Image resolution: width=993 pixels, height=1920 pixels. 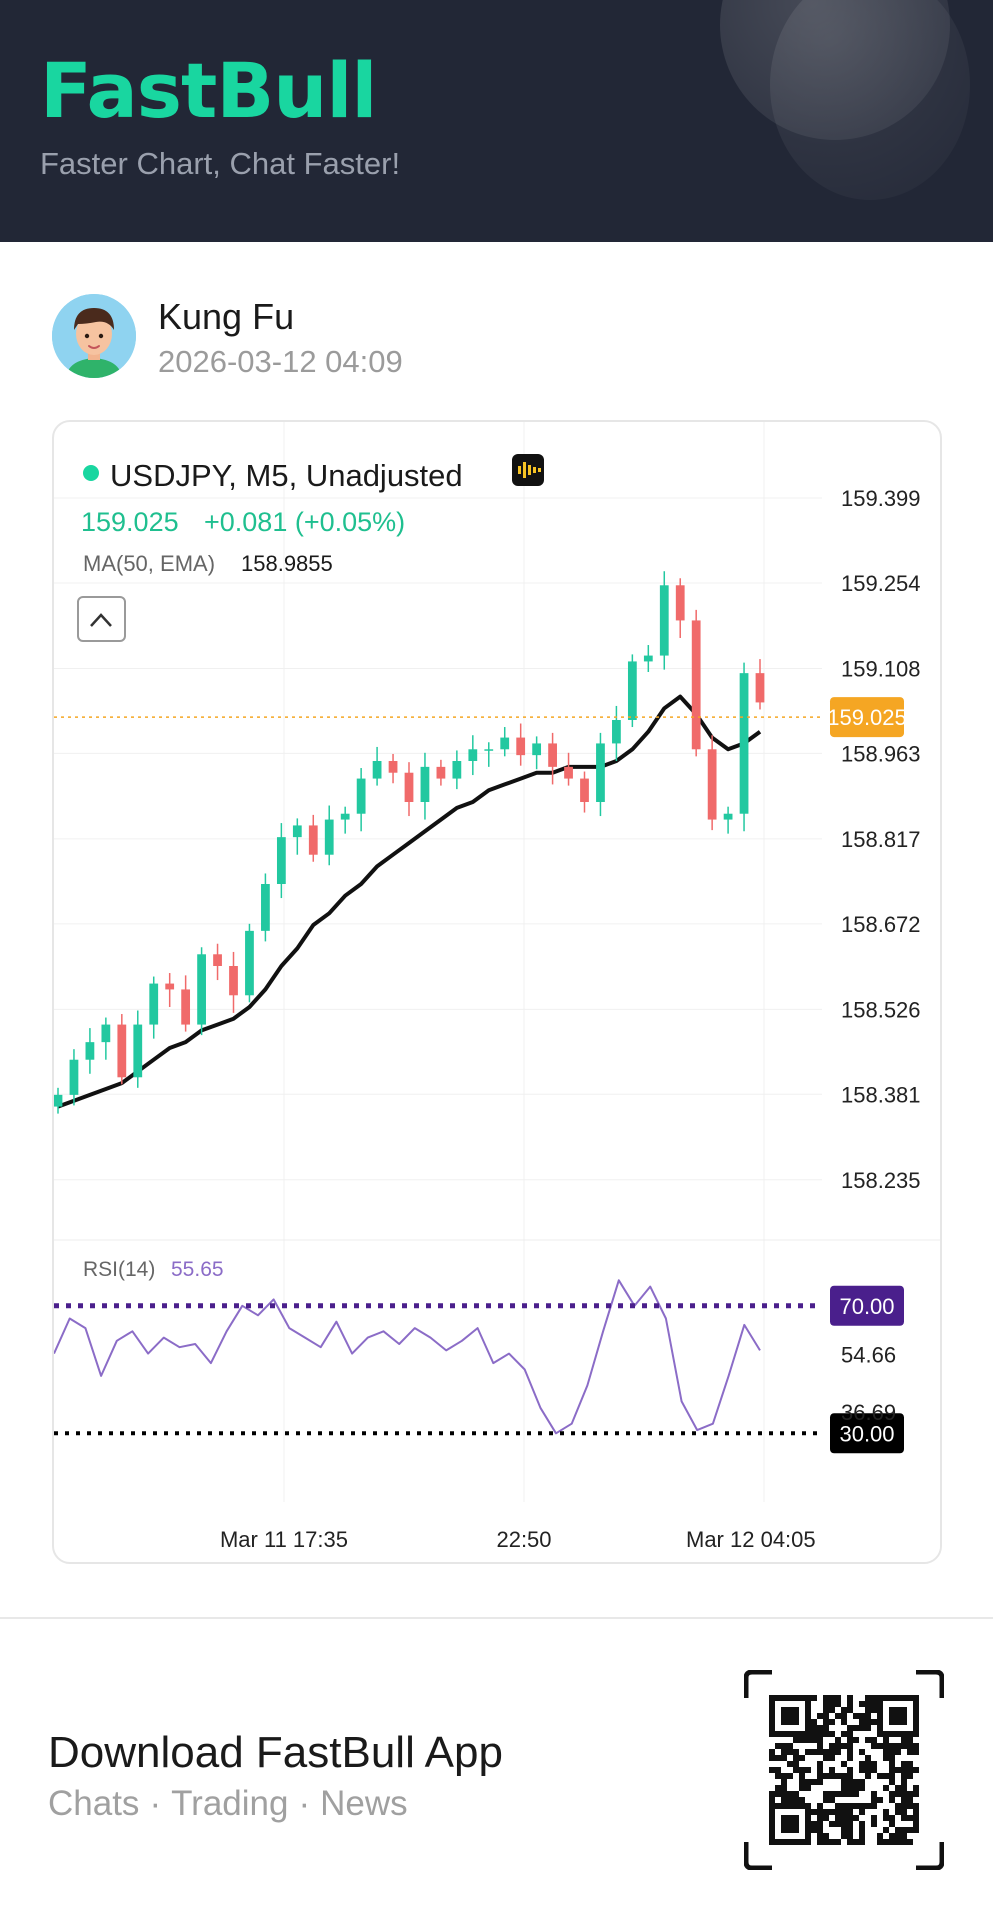 What do you see at coordinates (286, 475) in the screenshot?
I see `symbol-title: USDJPY, M5, Unadjusted` at bounding box center [286, 475].